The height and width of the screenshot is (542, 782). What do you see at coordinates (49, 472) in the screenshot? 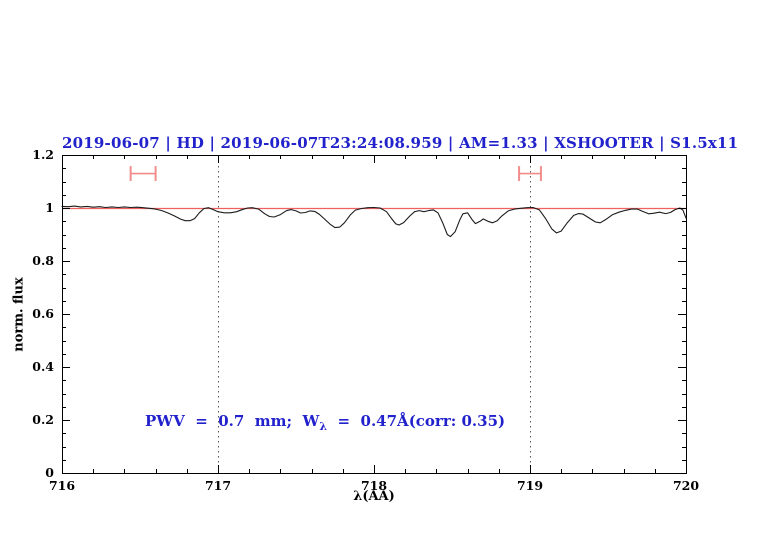
I see `y-tick-label: 0` at bounding box center [49, 472].